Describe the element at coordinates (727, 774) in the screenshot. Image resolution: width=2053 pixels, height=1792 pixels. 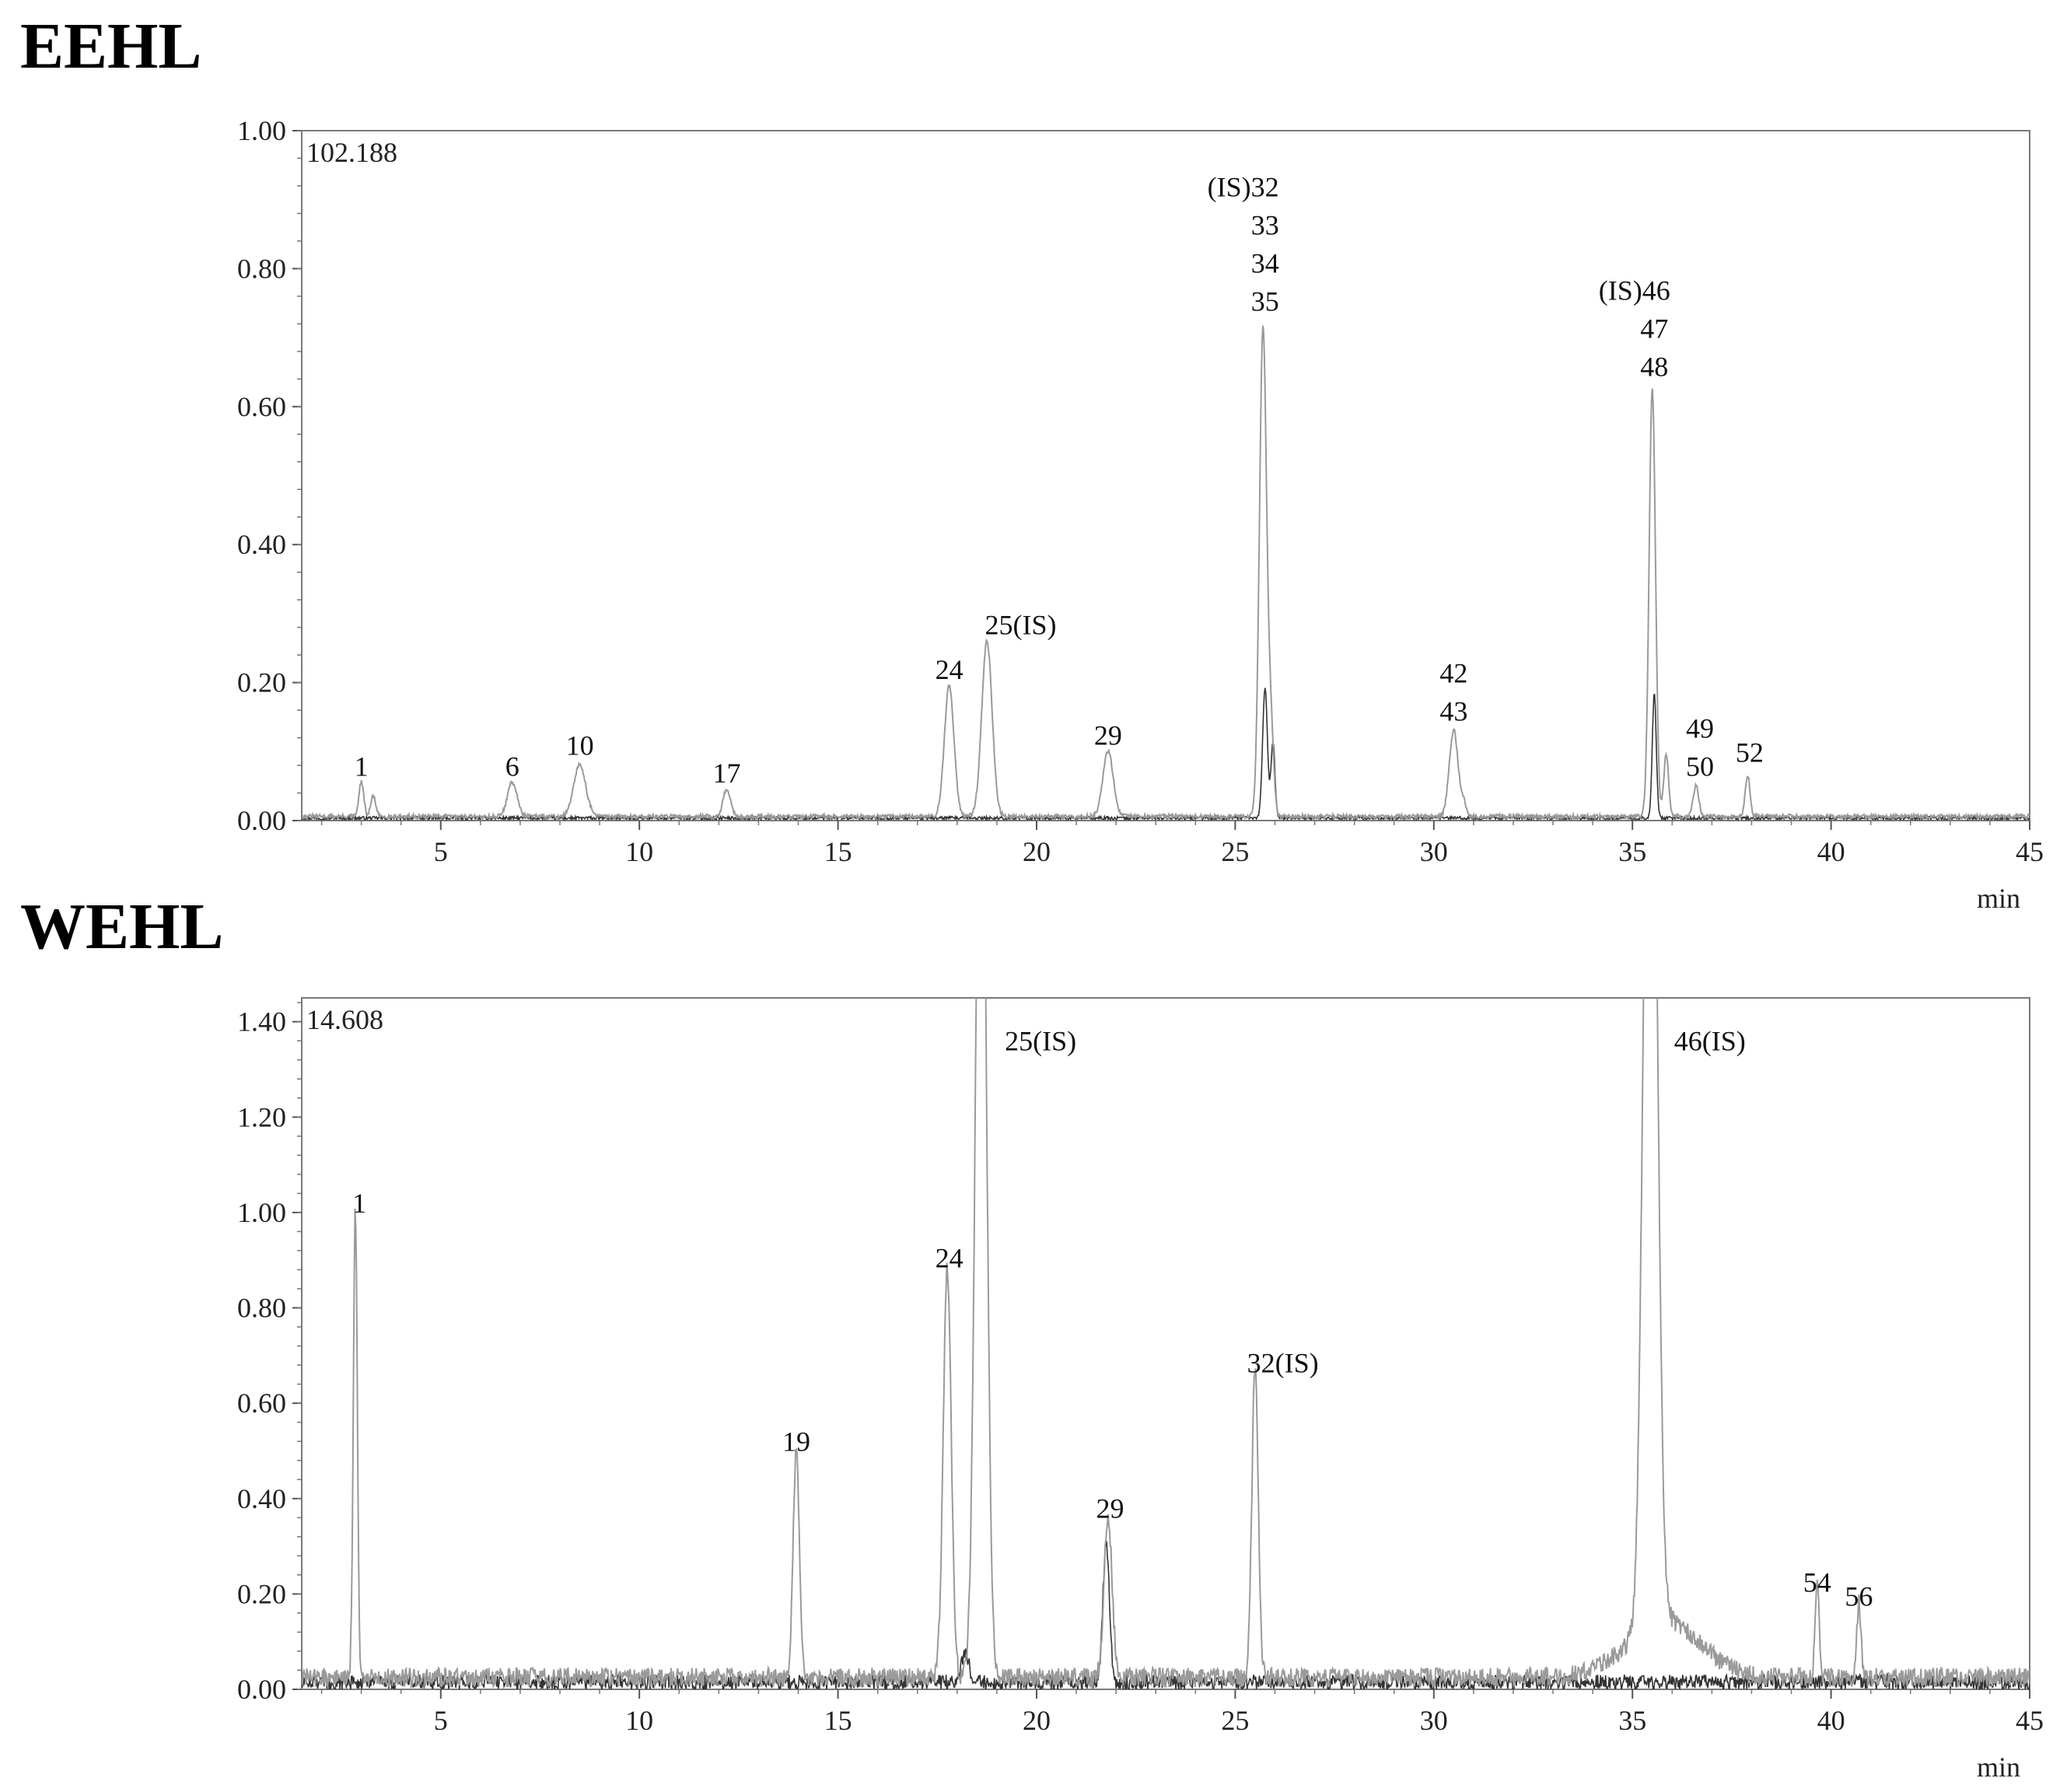
I see `peak-label: 17` at that location.